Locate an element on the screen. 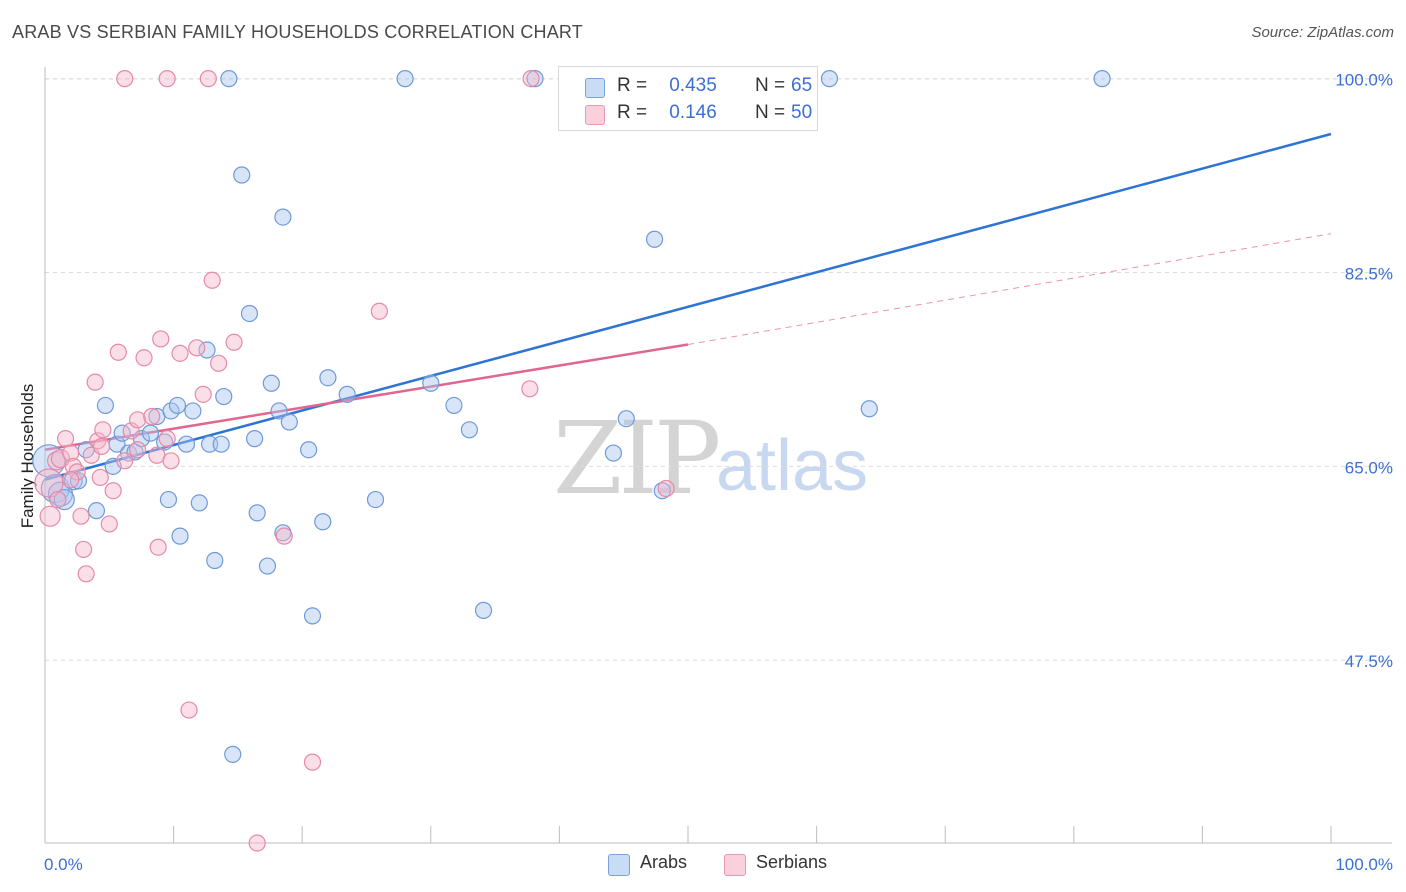 The image size is (1406, 892). legend-swatch-serbians is located at coordinates (595, 115).